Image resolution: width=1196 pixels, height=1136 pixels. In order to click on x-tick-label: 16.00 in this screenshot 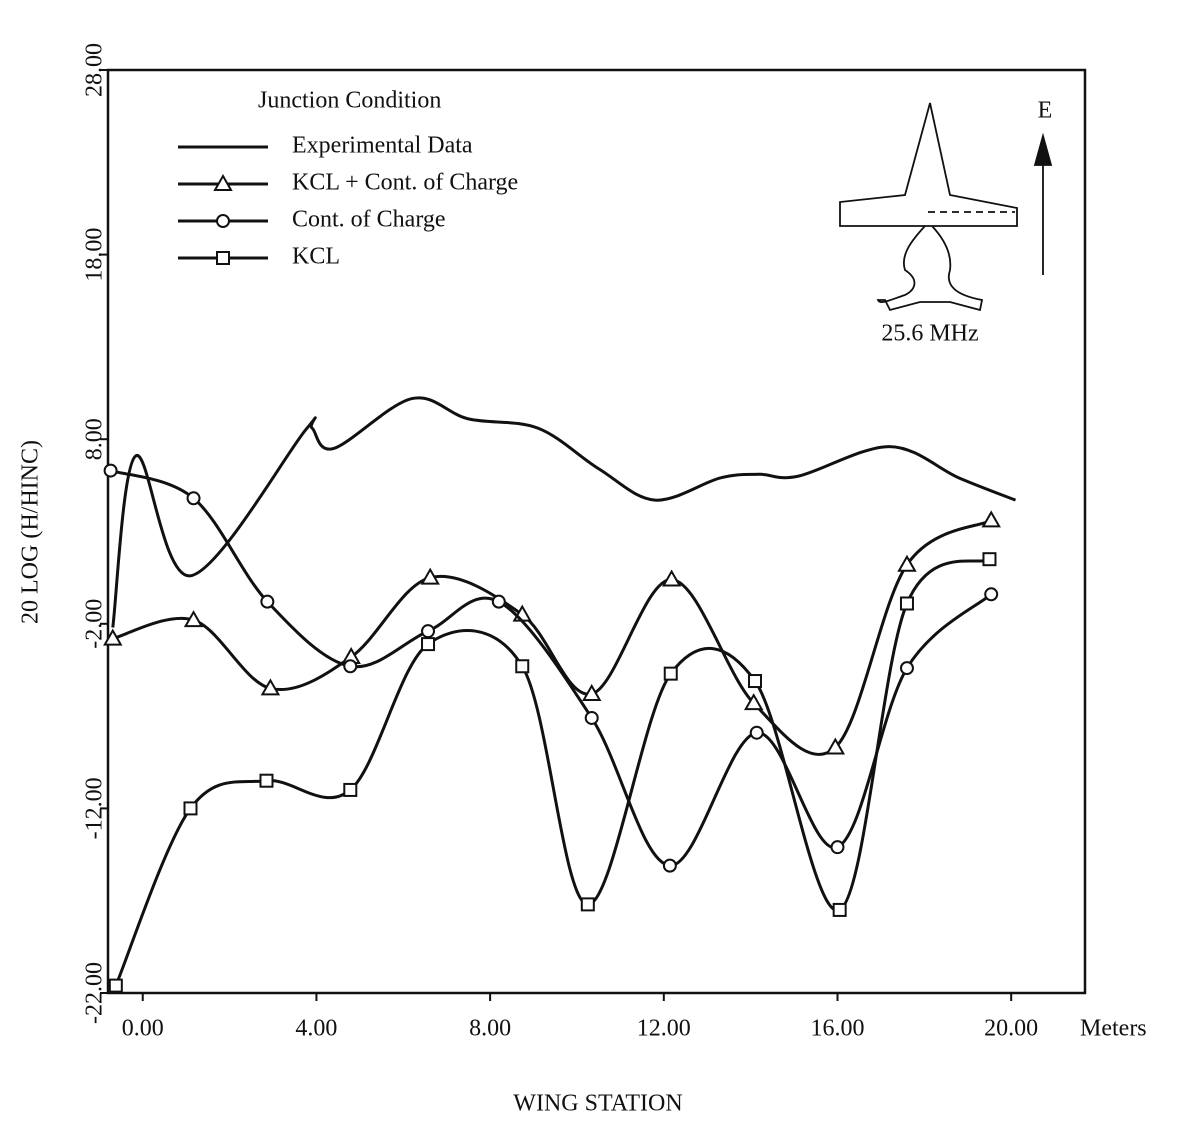, I will do `click(837, 1029)`.